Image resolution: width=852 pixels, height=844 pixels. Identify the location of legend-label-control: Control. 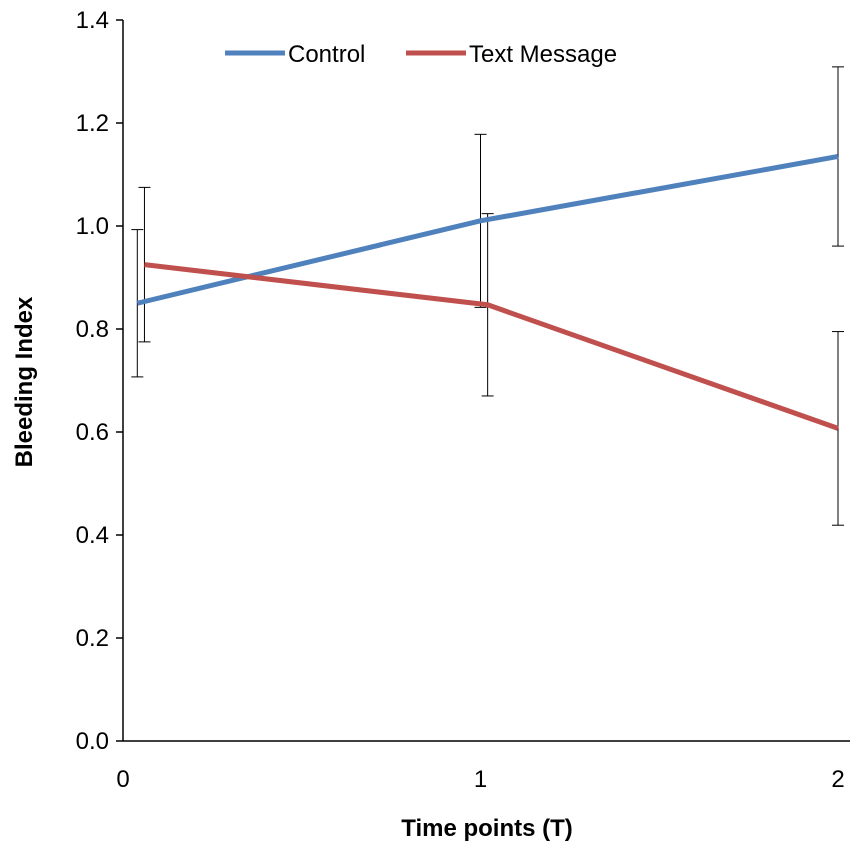
(326, 54).